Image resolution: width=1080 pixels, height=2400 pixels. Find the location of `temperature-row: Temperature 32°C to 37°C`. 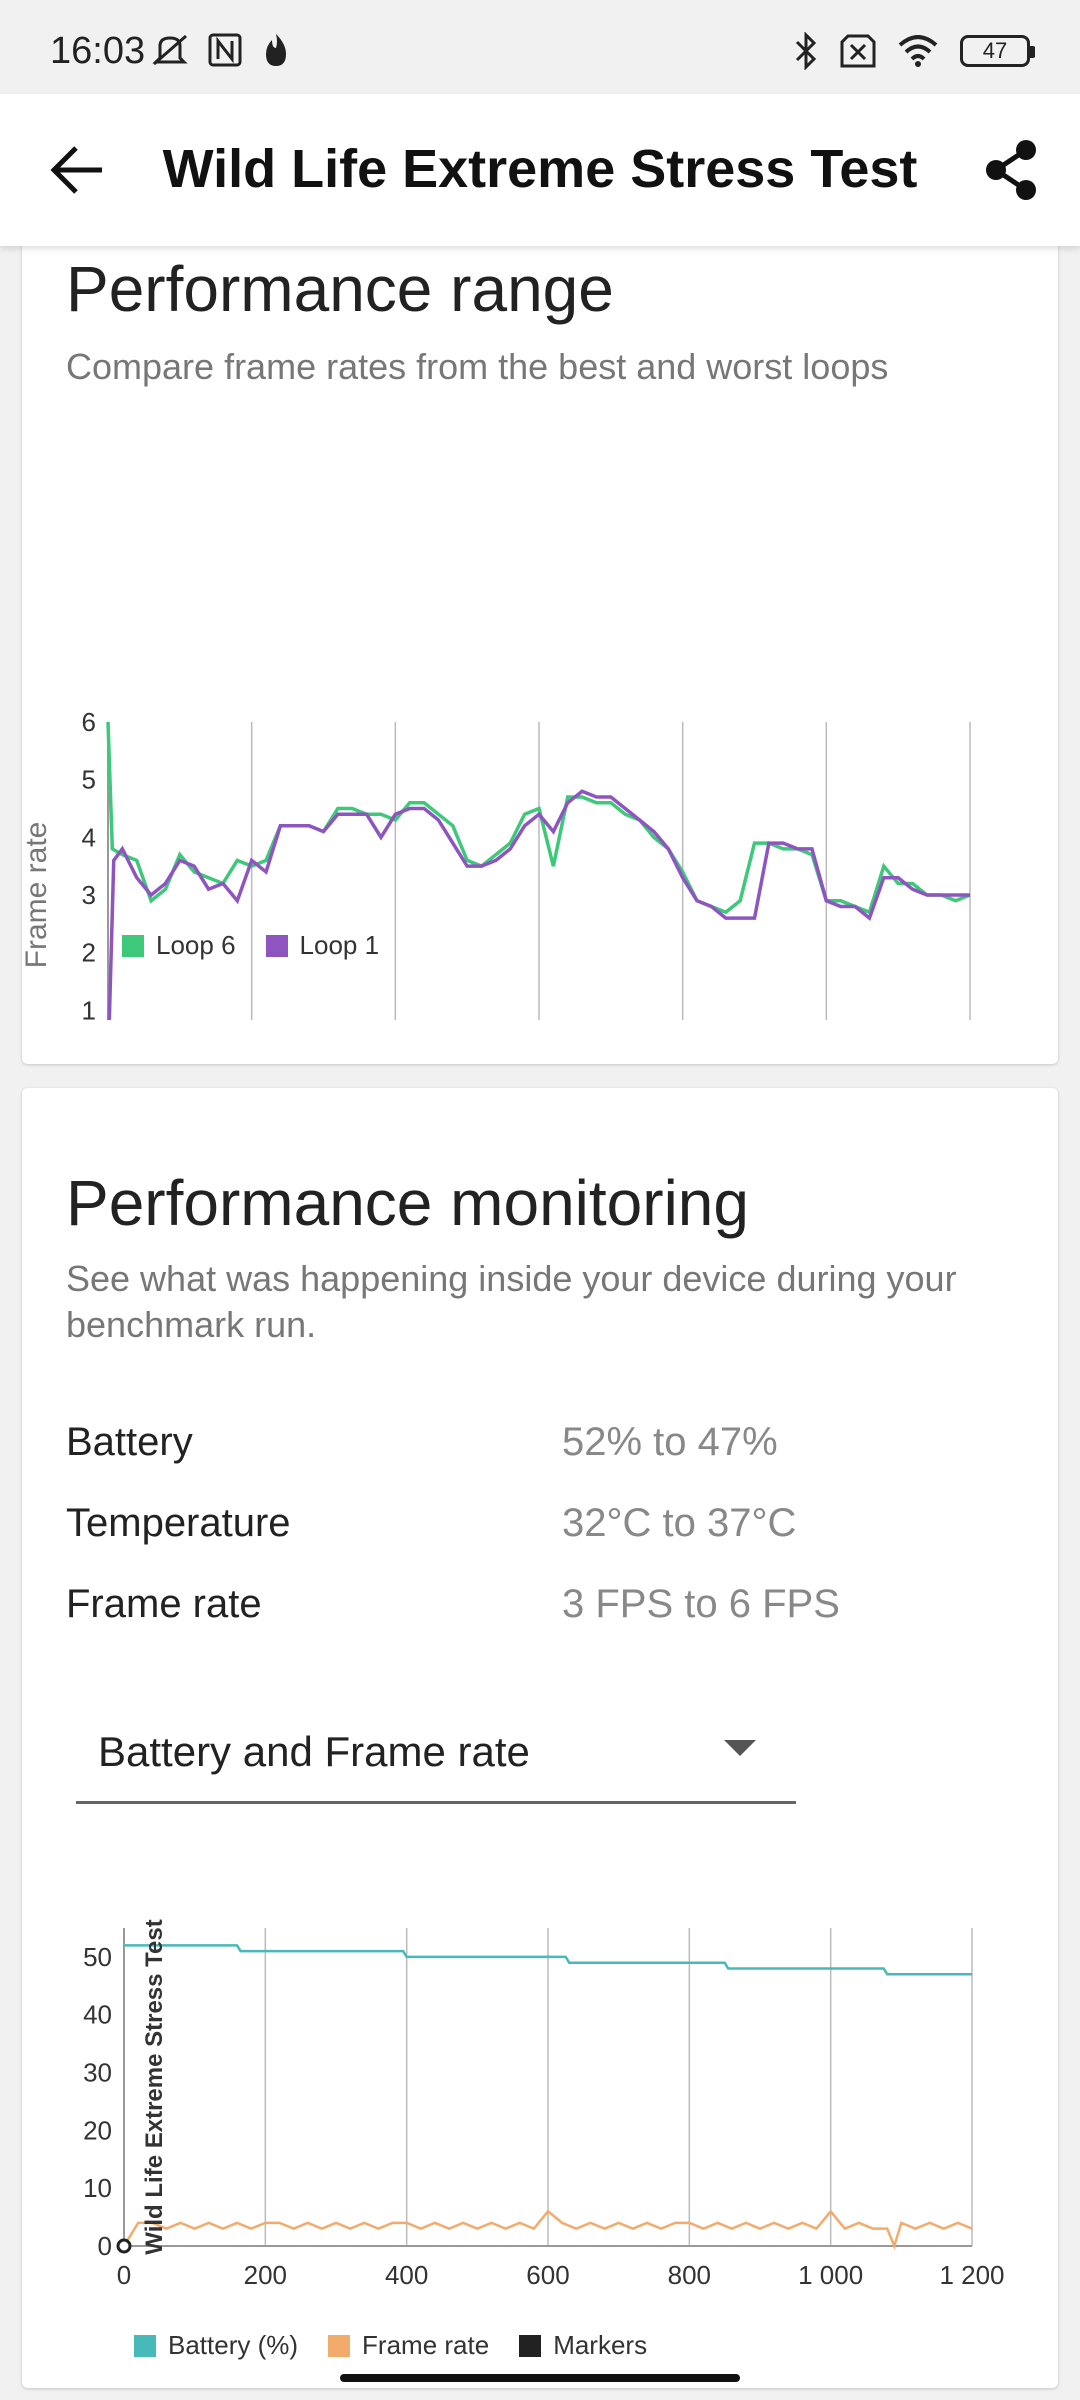

temperature-row: Temperature 32°C to 37°C is located at coordinates (540, 1531).